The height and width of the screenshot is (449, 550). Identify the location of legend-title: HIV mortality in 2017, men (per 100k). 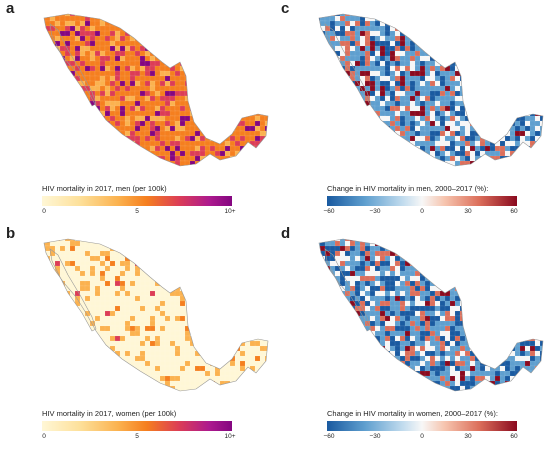
(104, 188).